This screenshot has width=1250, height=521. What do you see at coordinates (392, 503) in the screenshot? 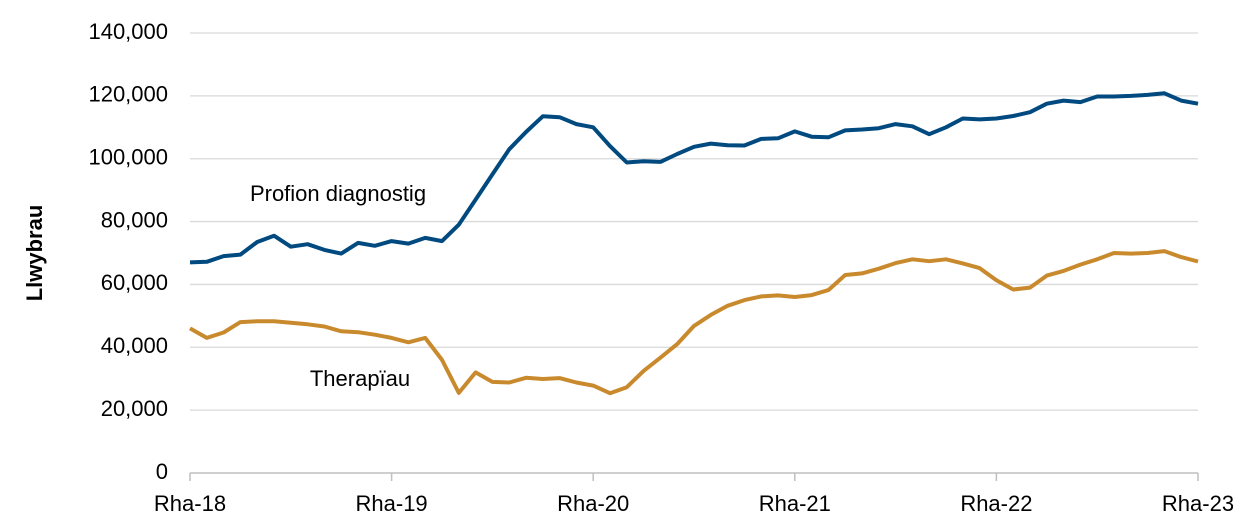
I see `x-tick-label: Rha-19` at bounding box center [392, 503].